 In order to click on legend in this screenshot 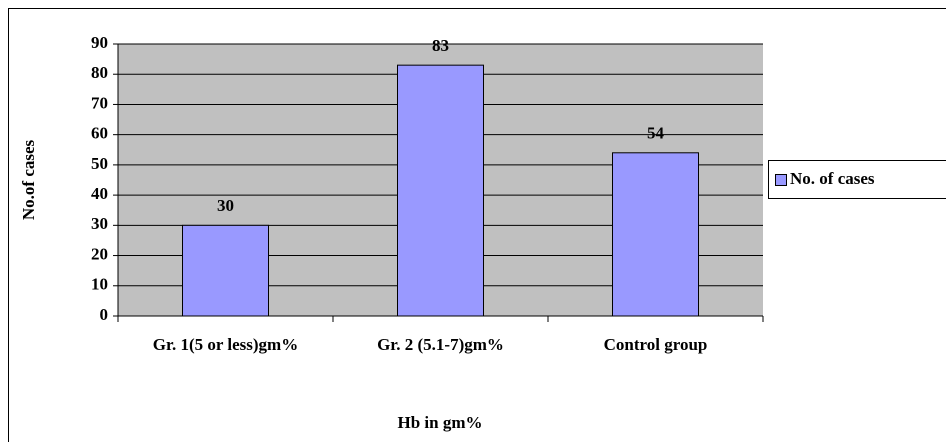, I will do `click(857, 179)`.